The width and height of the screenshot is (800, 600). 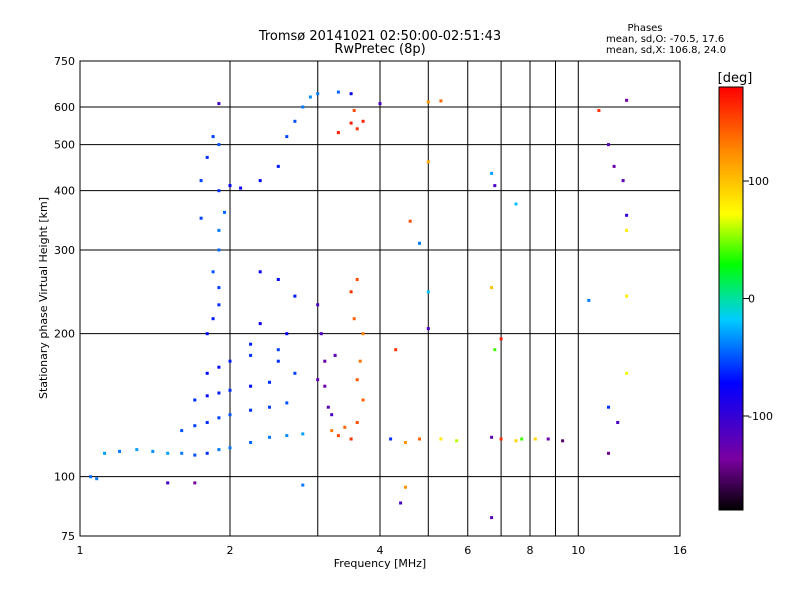 I want to click on y-tick-label: 750, so click(x=64, y=61).